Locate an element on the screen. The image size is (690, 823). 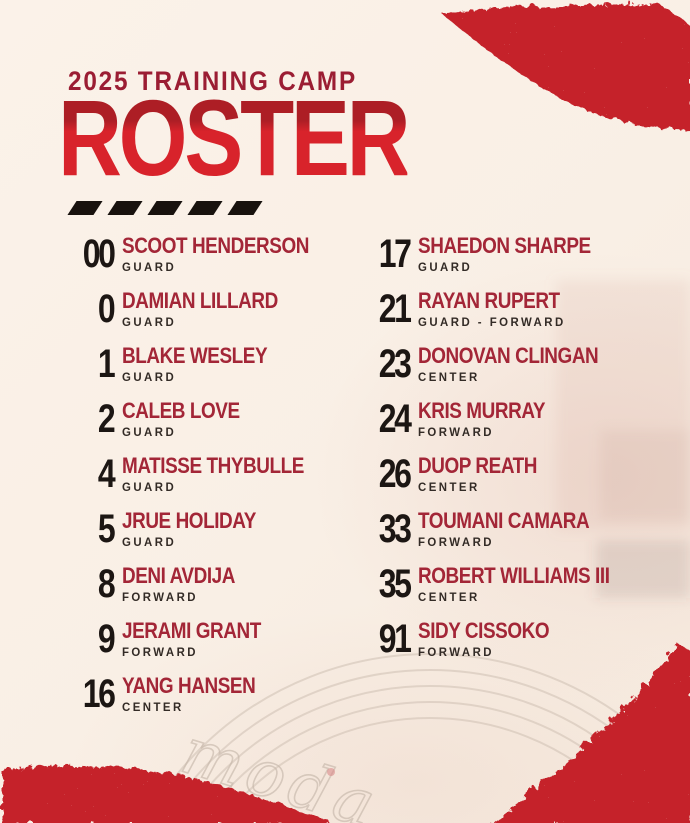
speckle-bottom-right is located at coordinates (590, 732).